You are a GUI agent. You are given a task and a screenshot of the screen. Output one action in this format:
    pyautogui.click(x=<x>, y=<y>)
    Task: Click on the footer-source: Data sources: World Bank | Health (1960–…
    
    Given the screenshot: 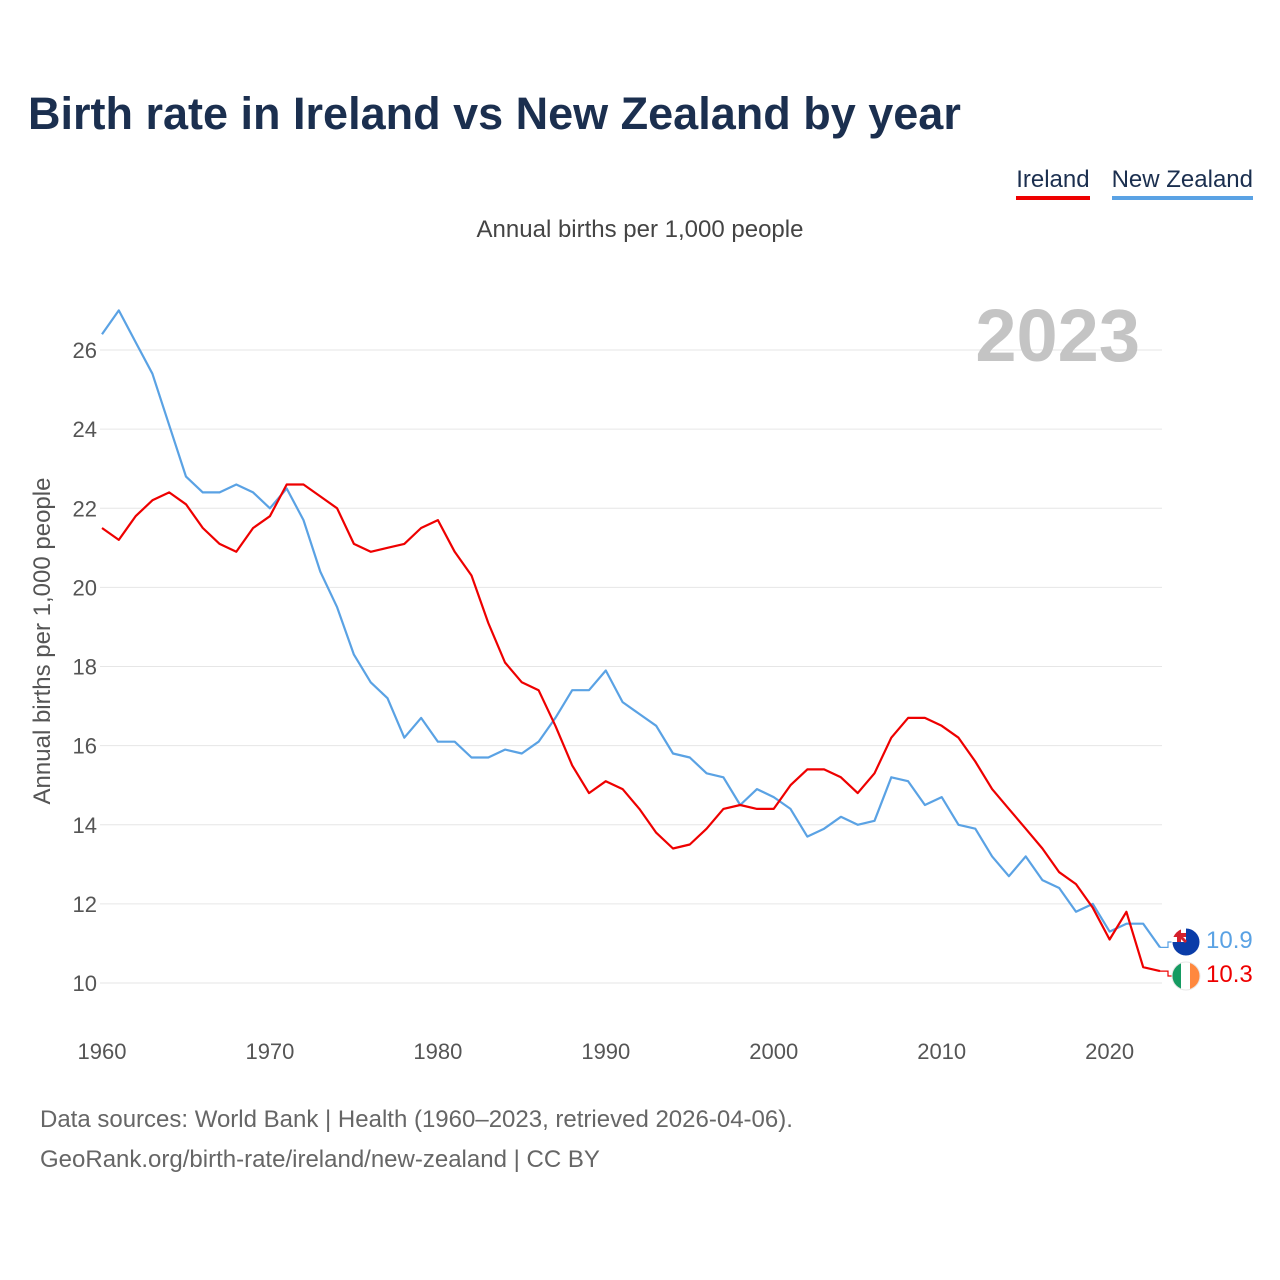 What is the action you would take?
    pyautogui.click(x=416, y=1119)
    